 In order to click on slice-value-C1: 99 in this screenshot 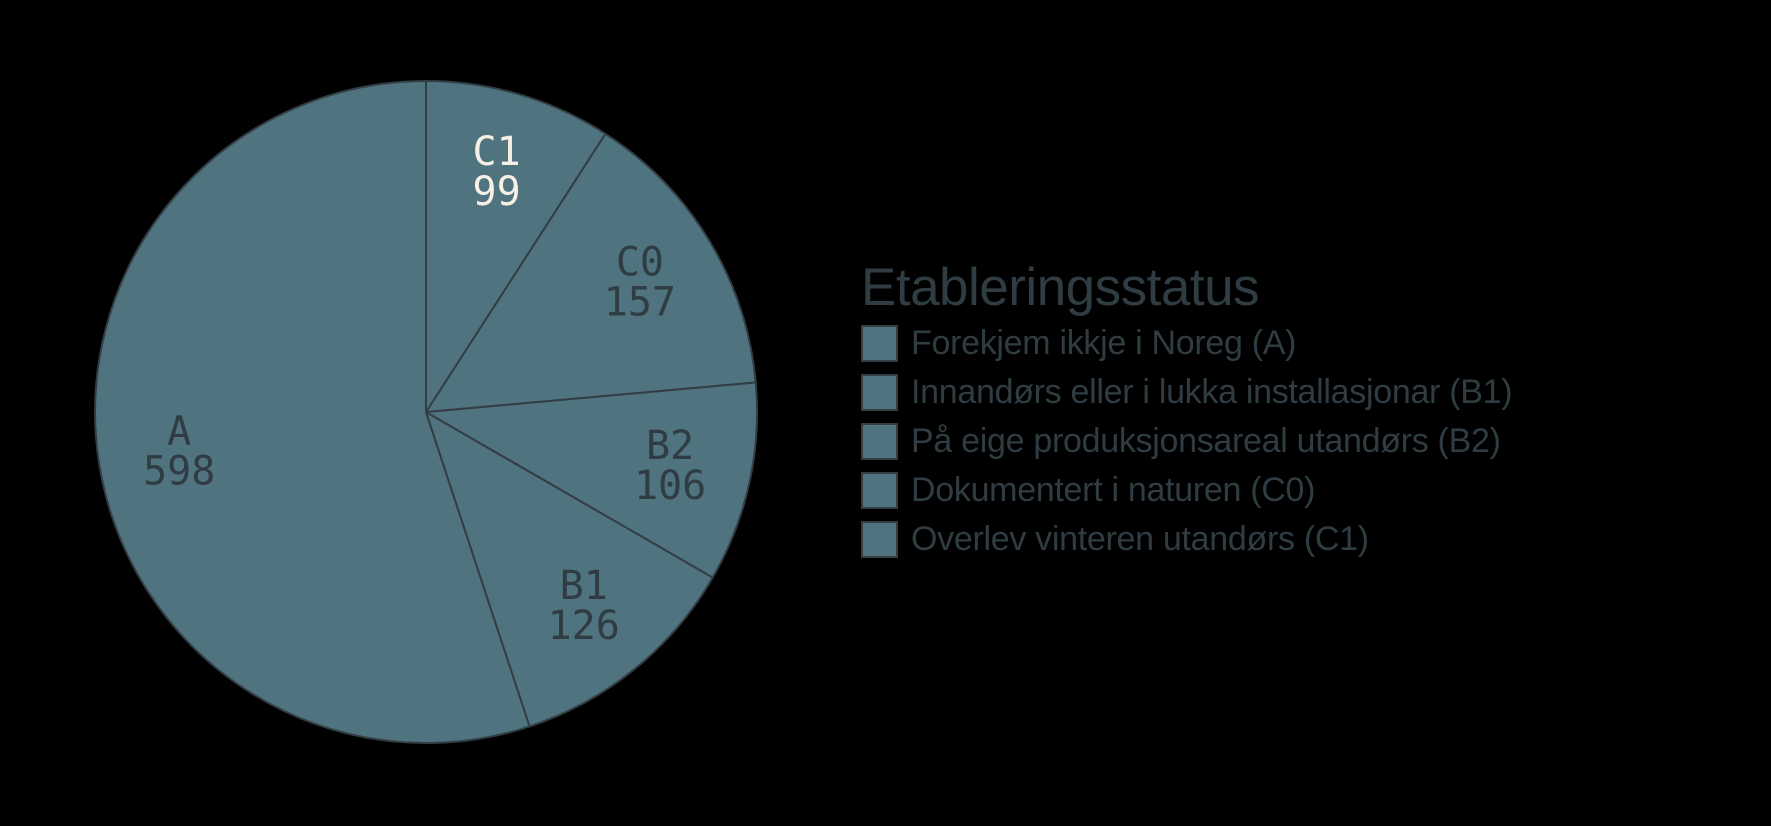, I will do `click(497, 192)`.